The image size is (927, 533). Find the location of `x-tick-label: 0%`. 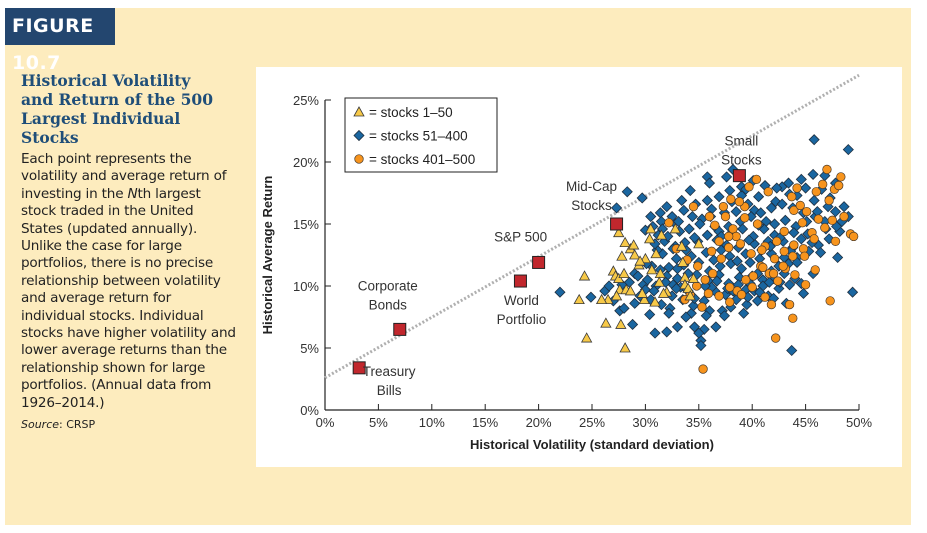

x-tick-label: 0% is located at coordinates (325, 422).